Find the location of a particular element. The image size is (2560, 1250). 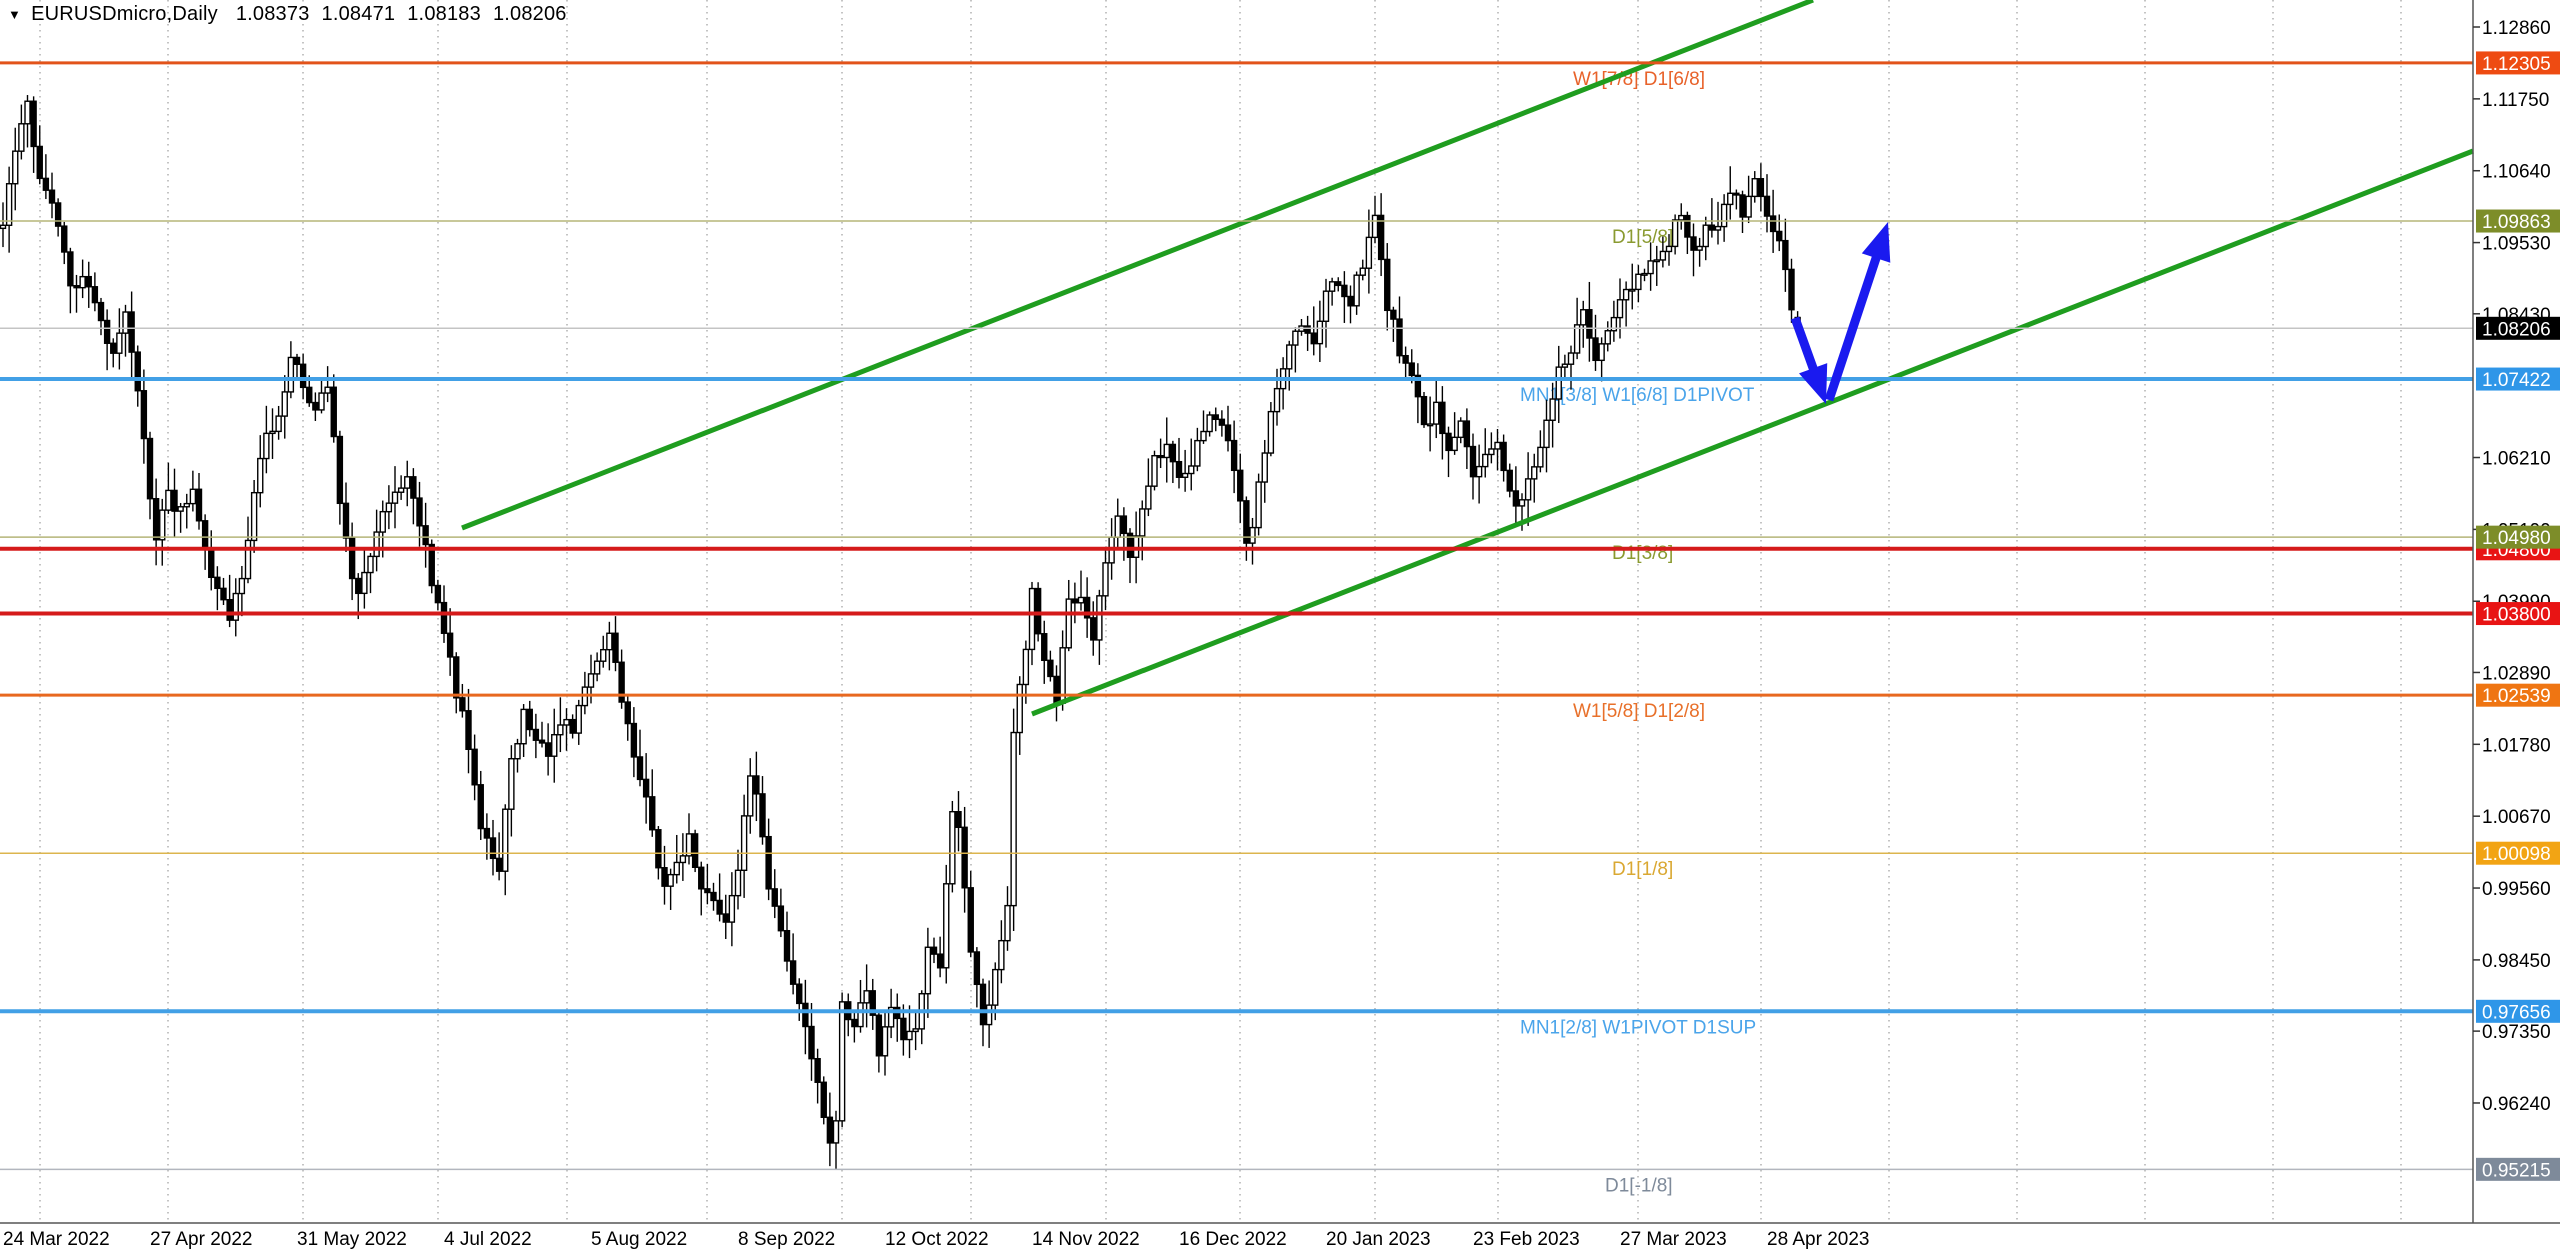

time-axis-label: 12 Oct 2022 is located at coordinates (937, 1239).